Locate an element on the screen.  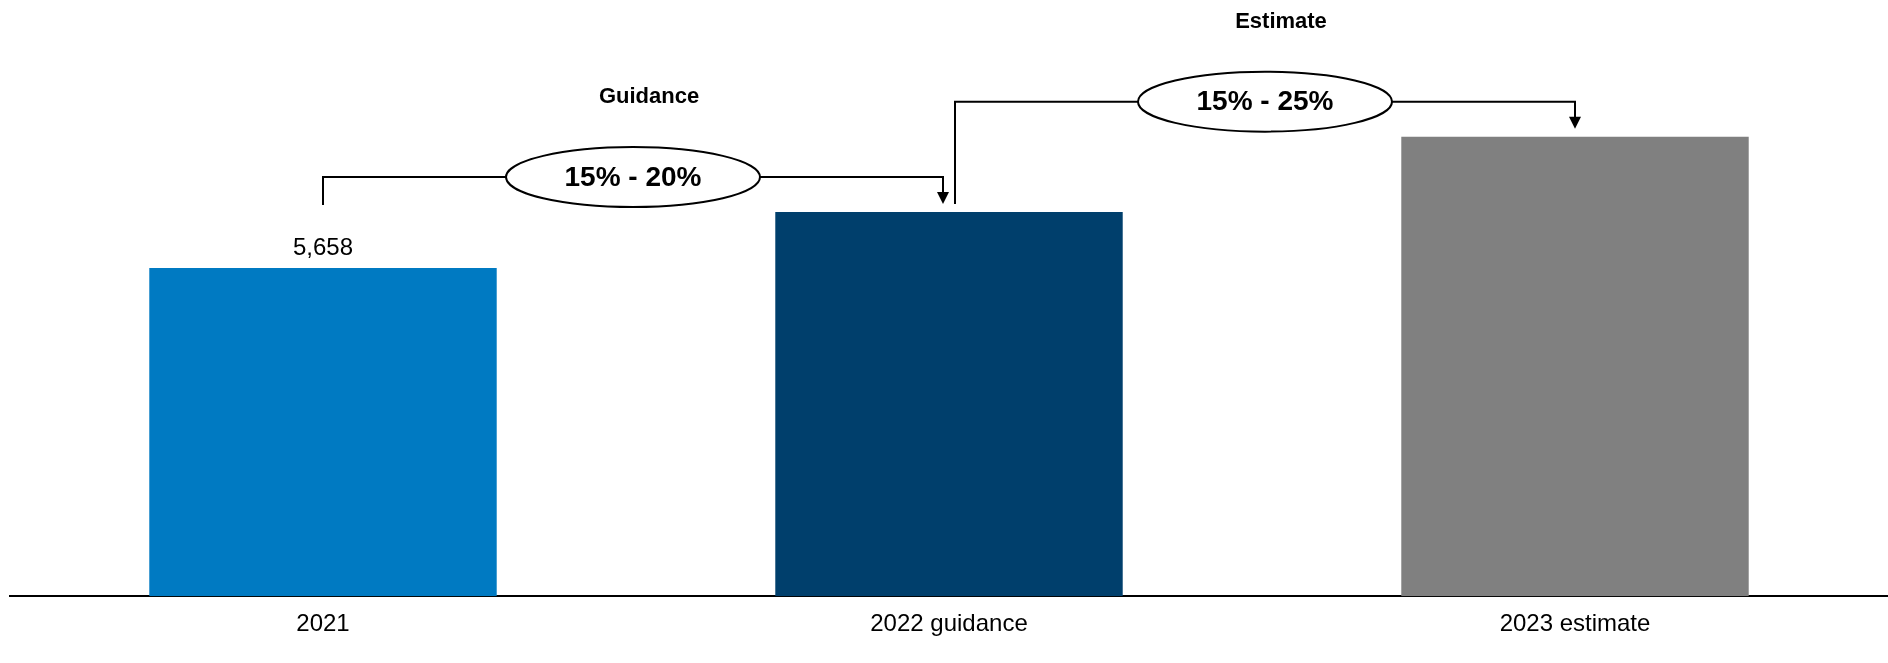
x-tick-label: 2022 guidance is located at coordinates (949, 623).